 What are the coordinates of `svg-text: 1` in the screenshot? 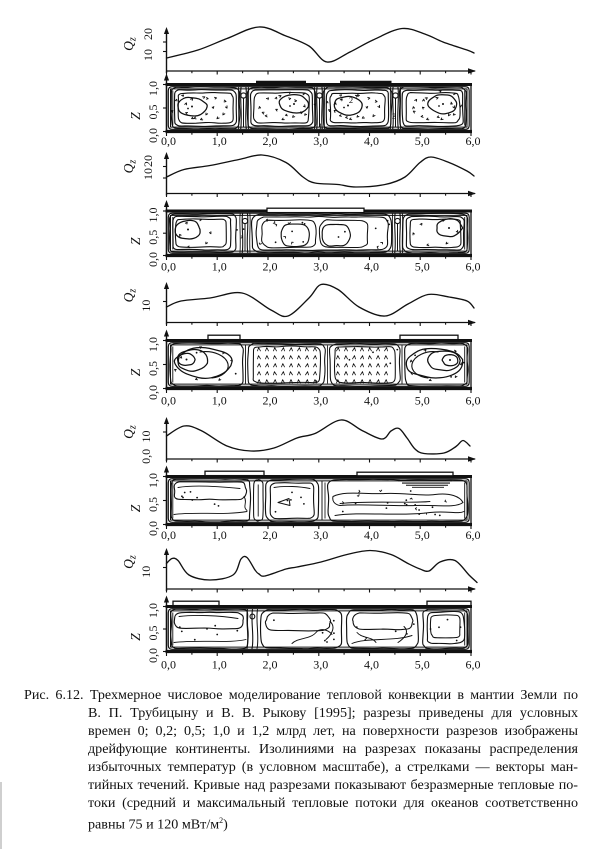 It's located at (320, 126).